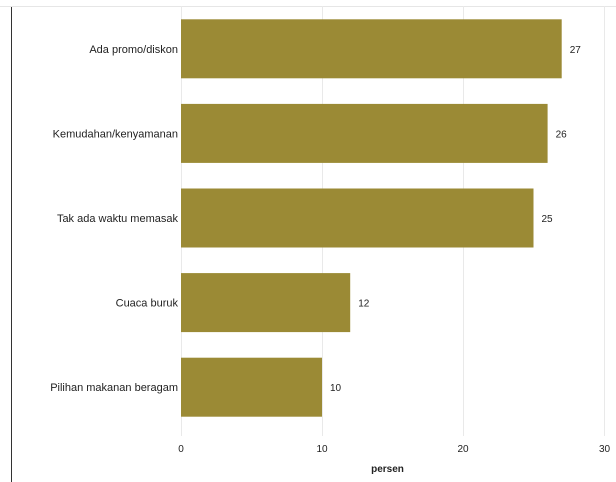 The width and height of the screenshot is (616, 482). What do you see at coordinates (336, 388) in the screenshot?
I see `data-label-4: 10` at bounding box center [336, 388].